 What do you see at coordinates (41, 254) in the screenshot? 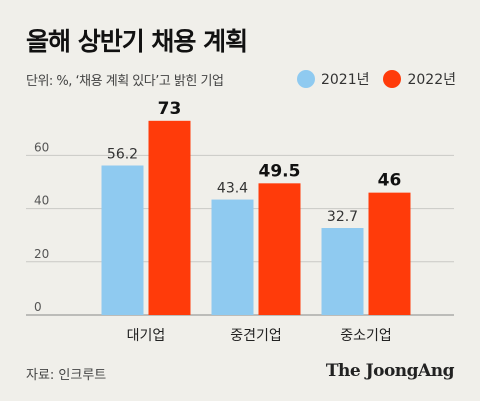
I see `y-tick-label-20: 20` at bounding box center [41, 254].